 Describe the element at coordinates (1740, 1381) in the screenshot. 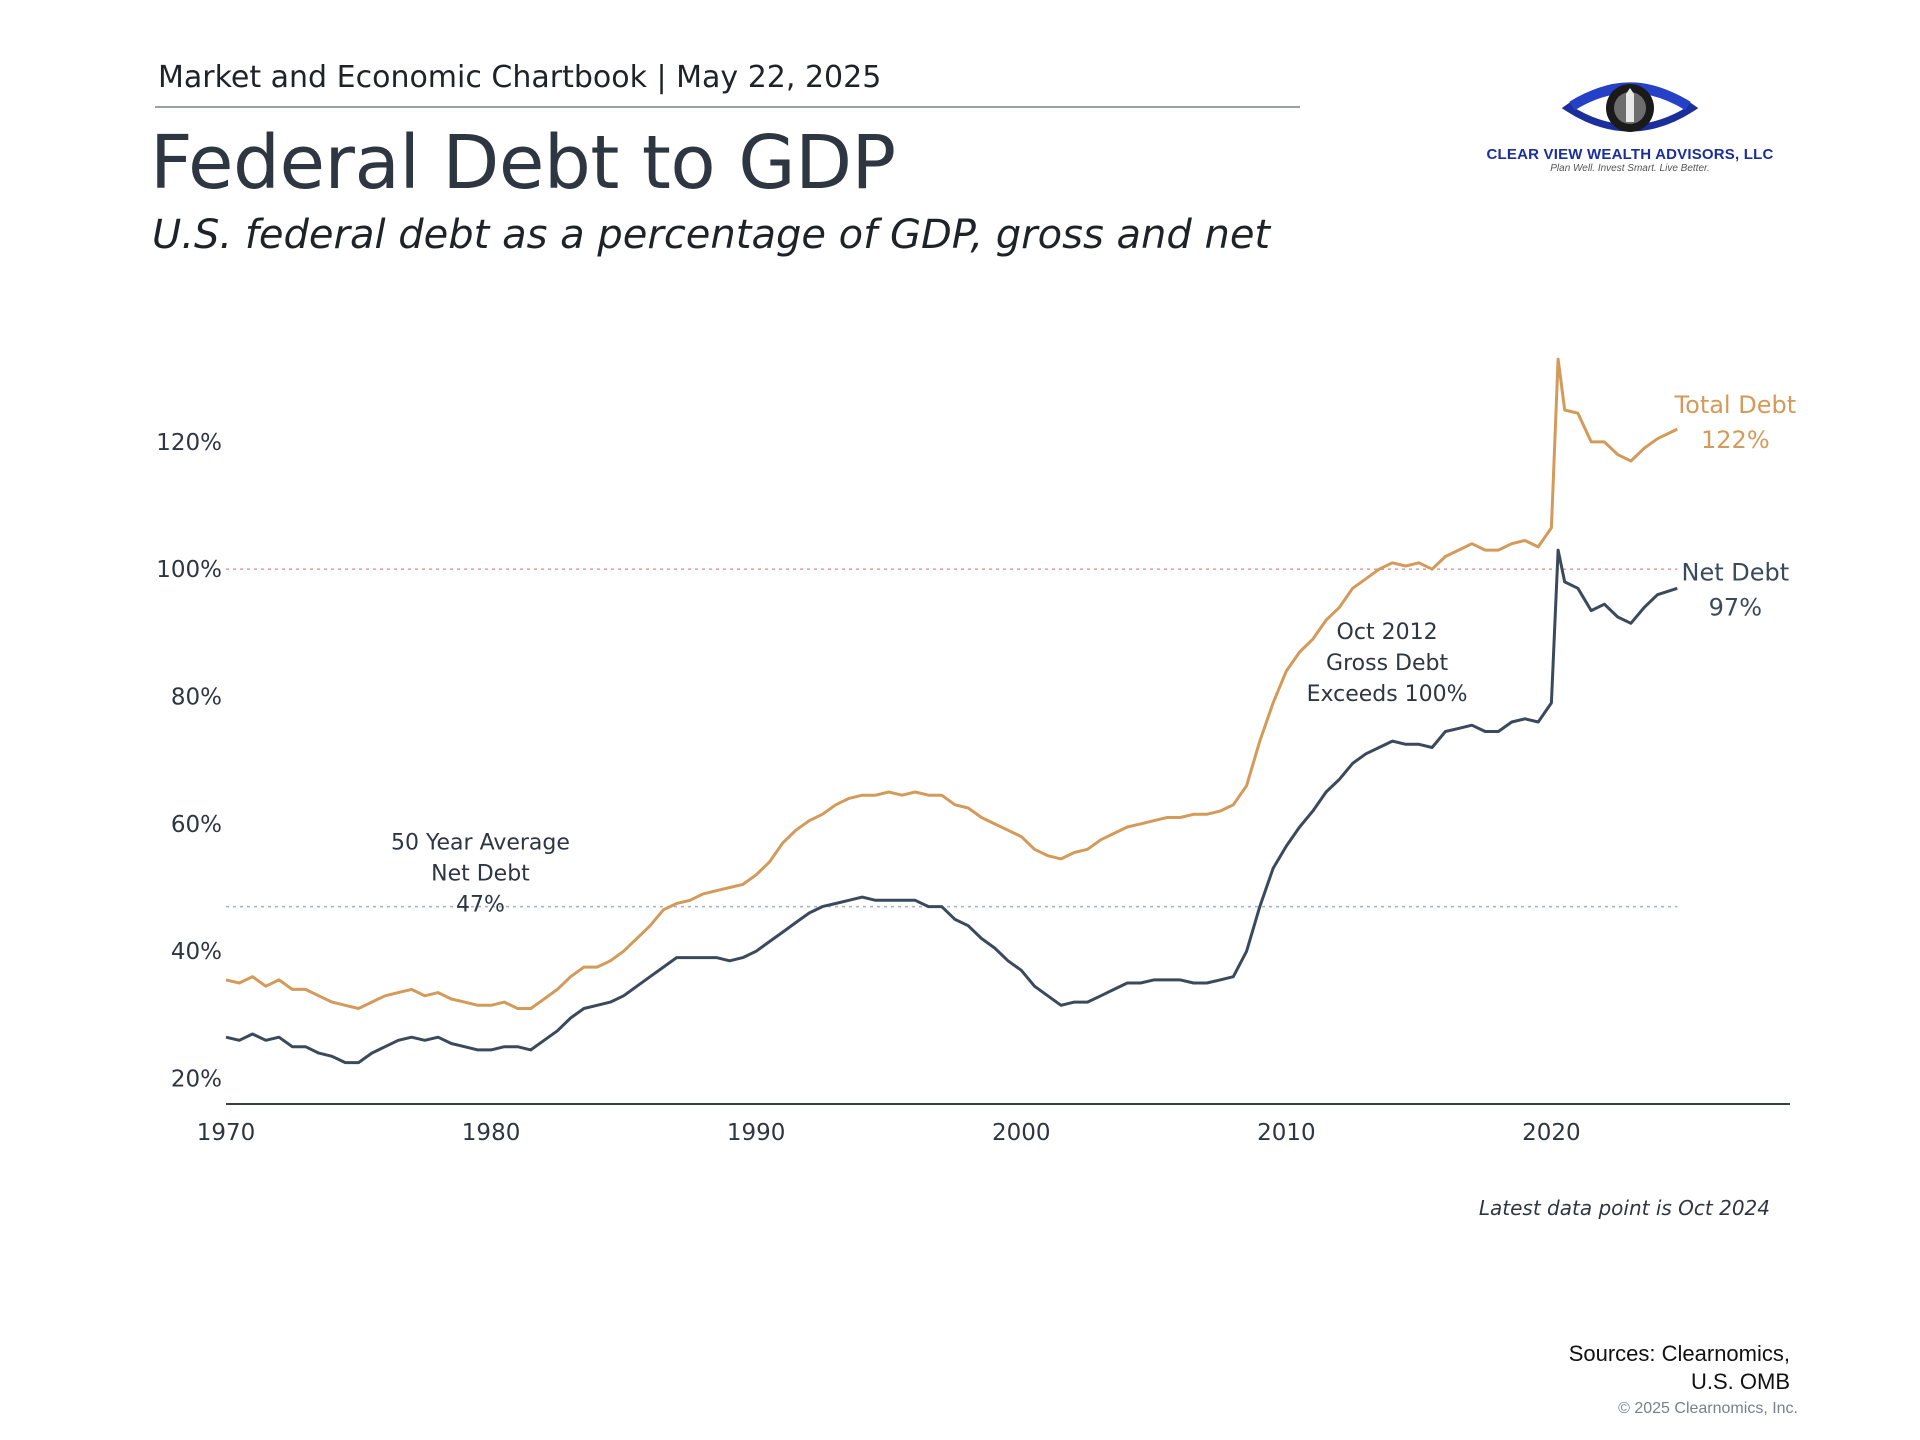

I see `sources-line-2: U.S. OMB` at that location.